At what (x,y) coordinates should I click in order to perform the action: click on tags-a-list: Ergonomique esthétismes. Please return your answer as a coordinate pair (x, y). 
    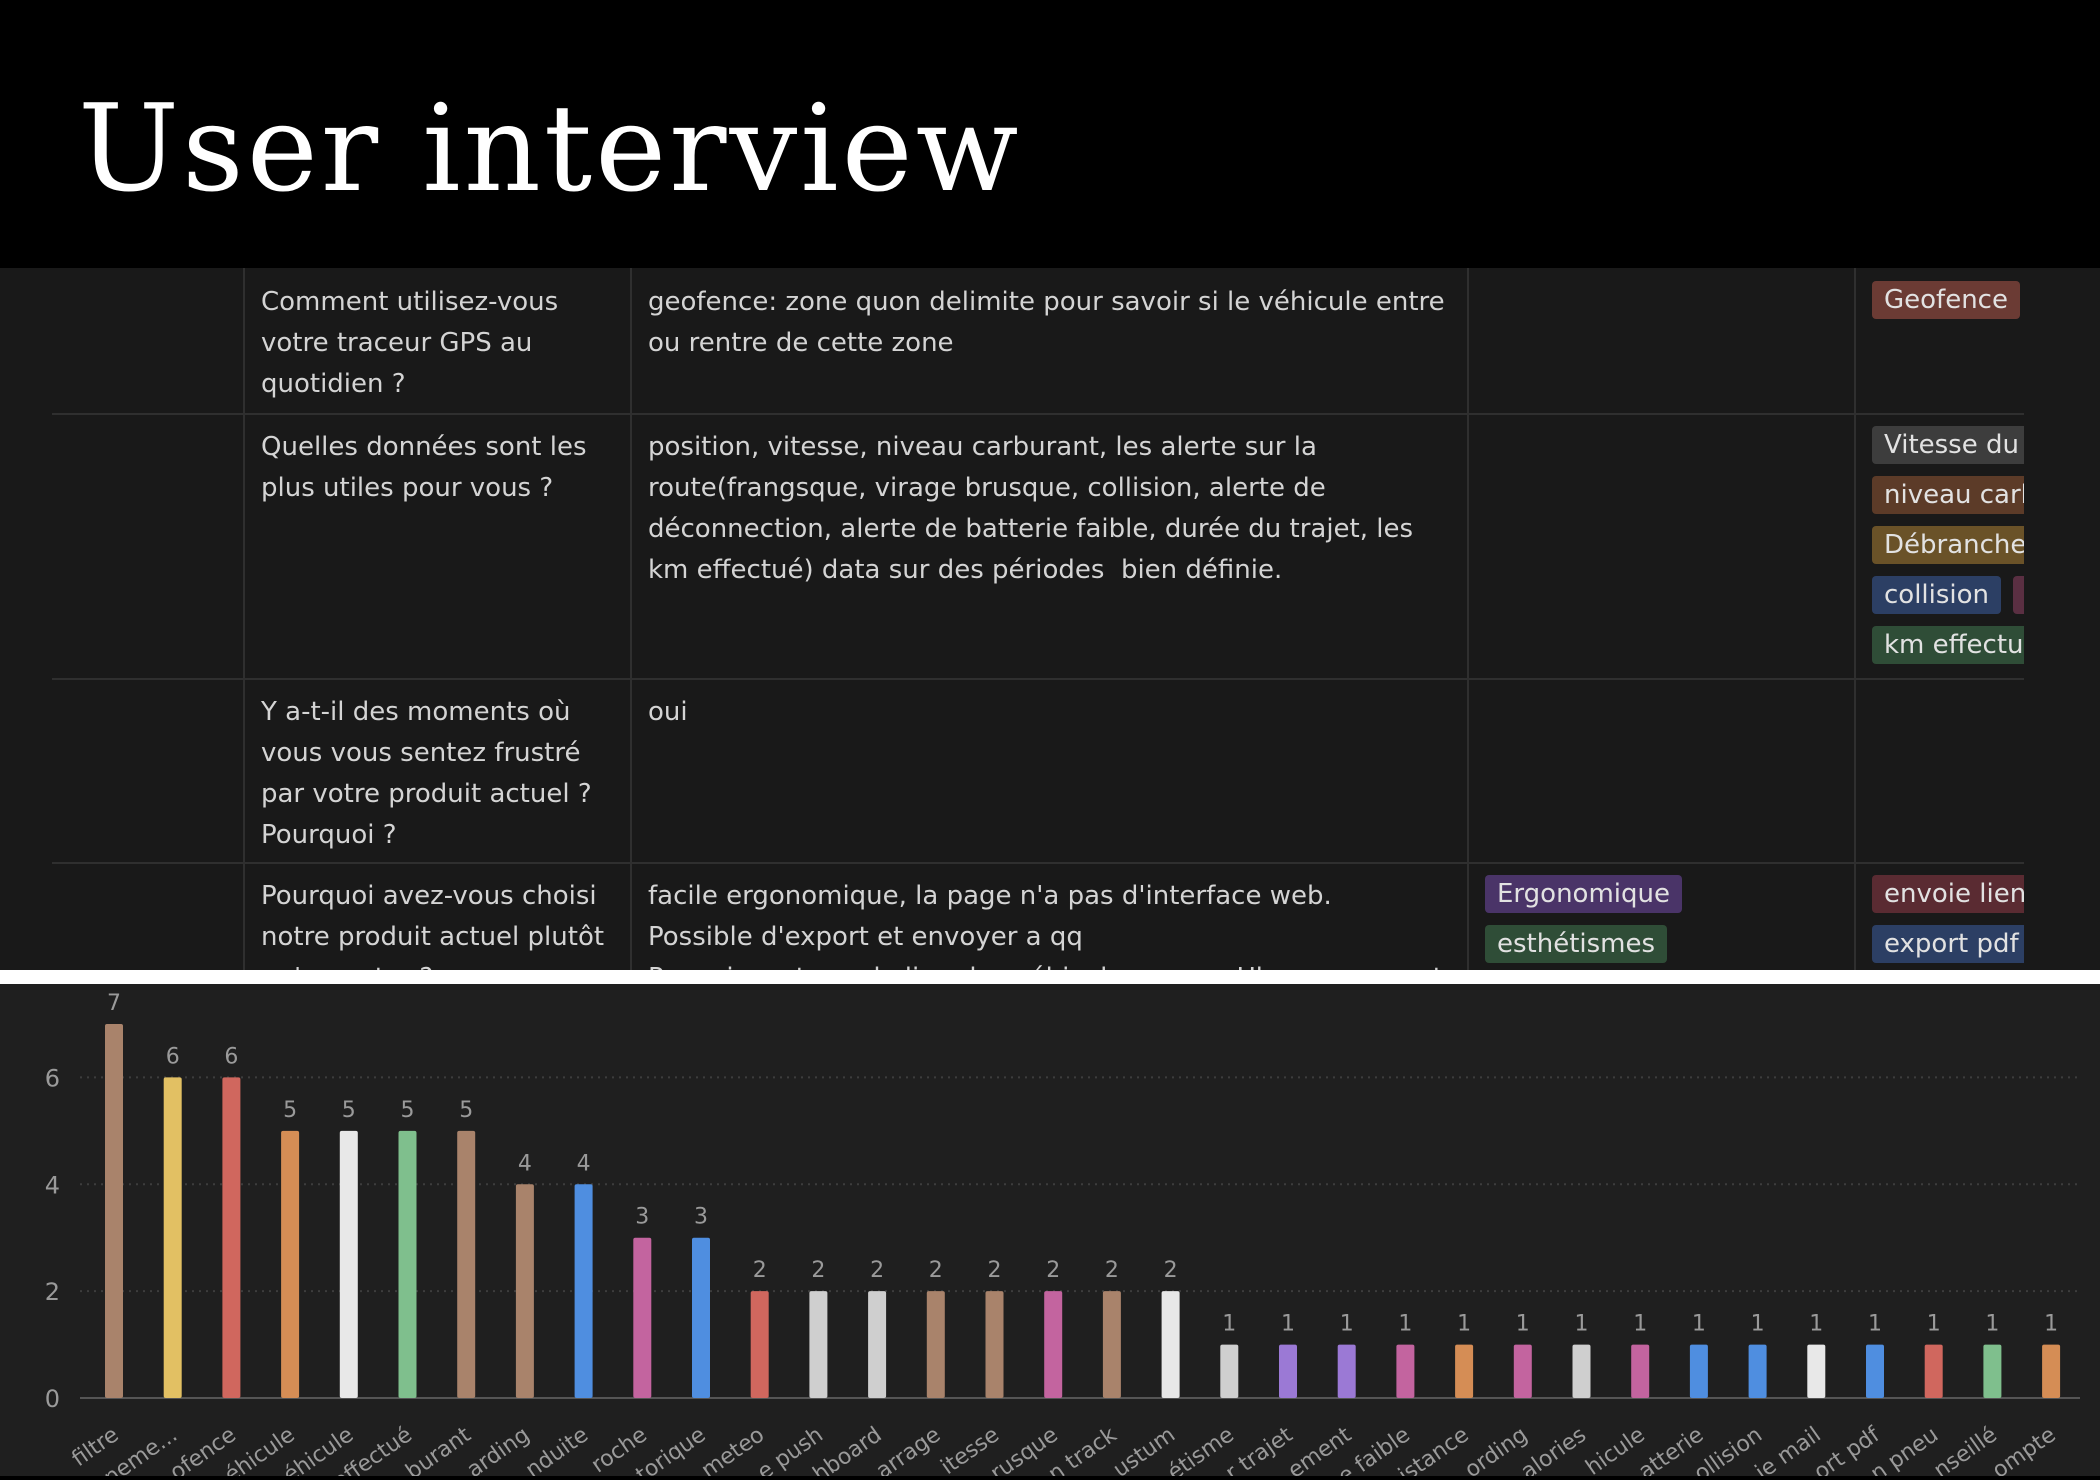
    Looking at the image, I should click on (1669, 922).